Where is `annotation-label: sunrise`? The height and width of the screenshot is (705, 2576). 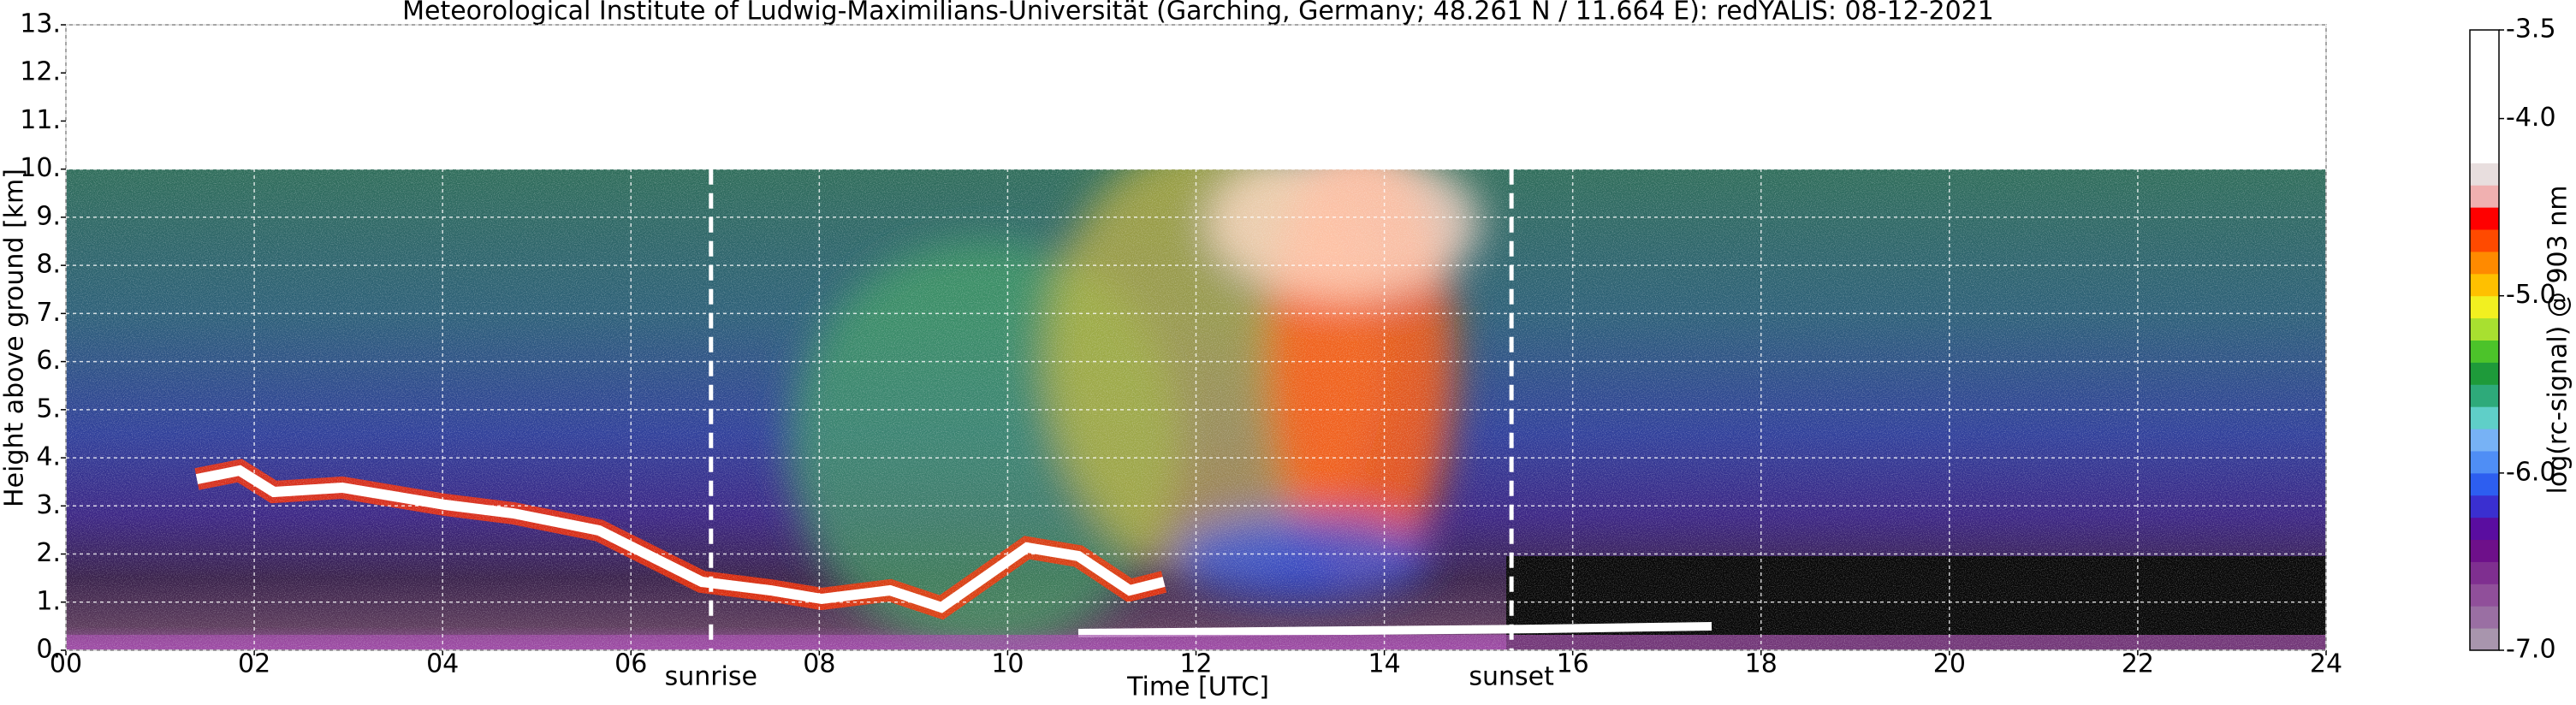
annotation-label: sunrise is located at coordinates (711, 677).